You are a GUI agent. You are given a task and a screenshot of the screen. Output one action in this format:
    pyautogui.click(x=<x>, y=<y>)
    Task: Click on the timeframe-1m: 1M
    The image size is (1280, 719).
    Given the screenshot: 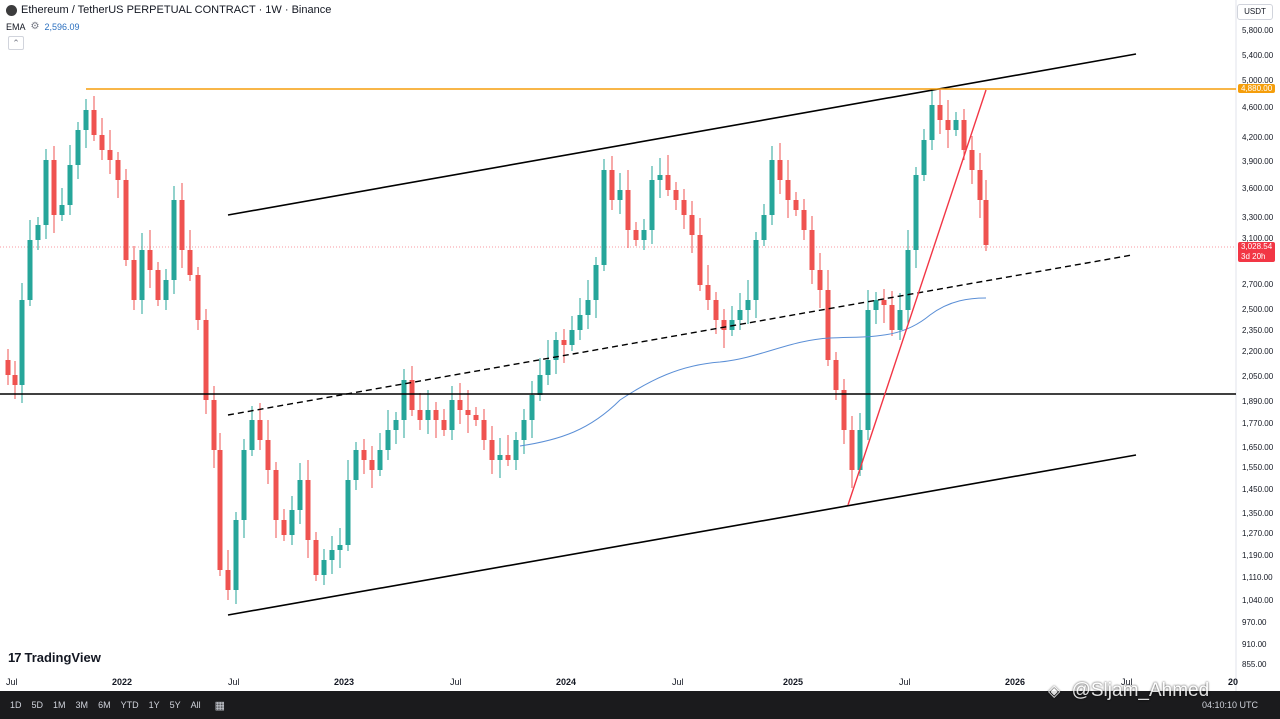 What is the action you would take?
    pyautogui.click(x=59, y=705)
    